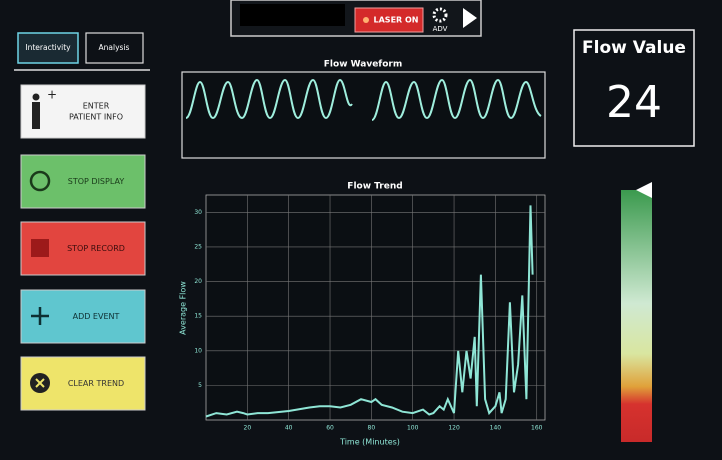 Image resolution: width=722 pixels, height=460 pixels. I want to click on play-button, so click(470, 18).